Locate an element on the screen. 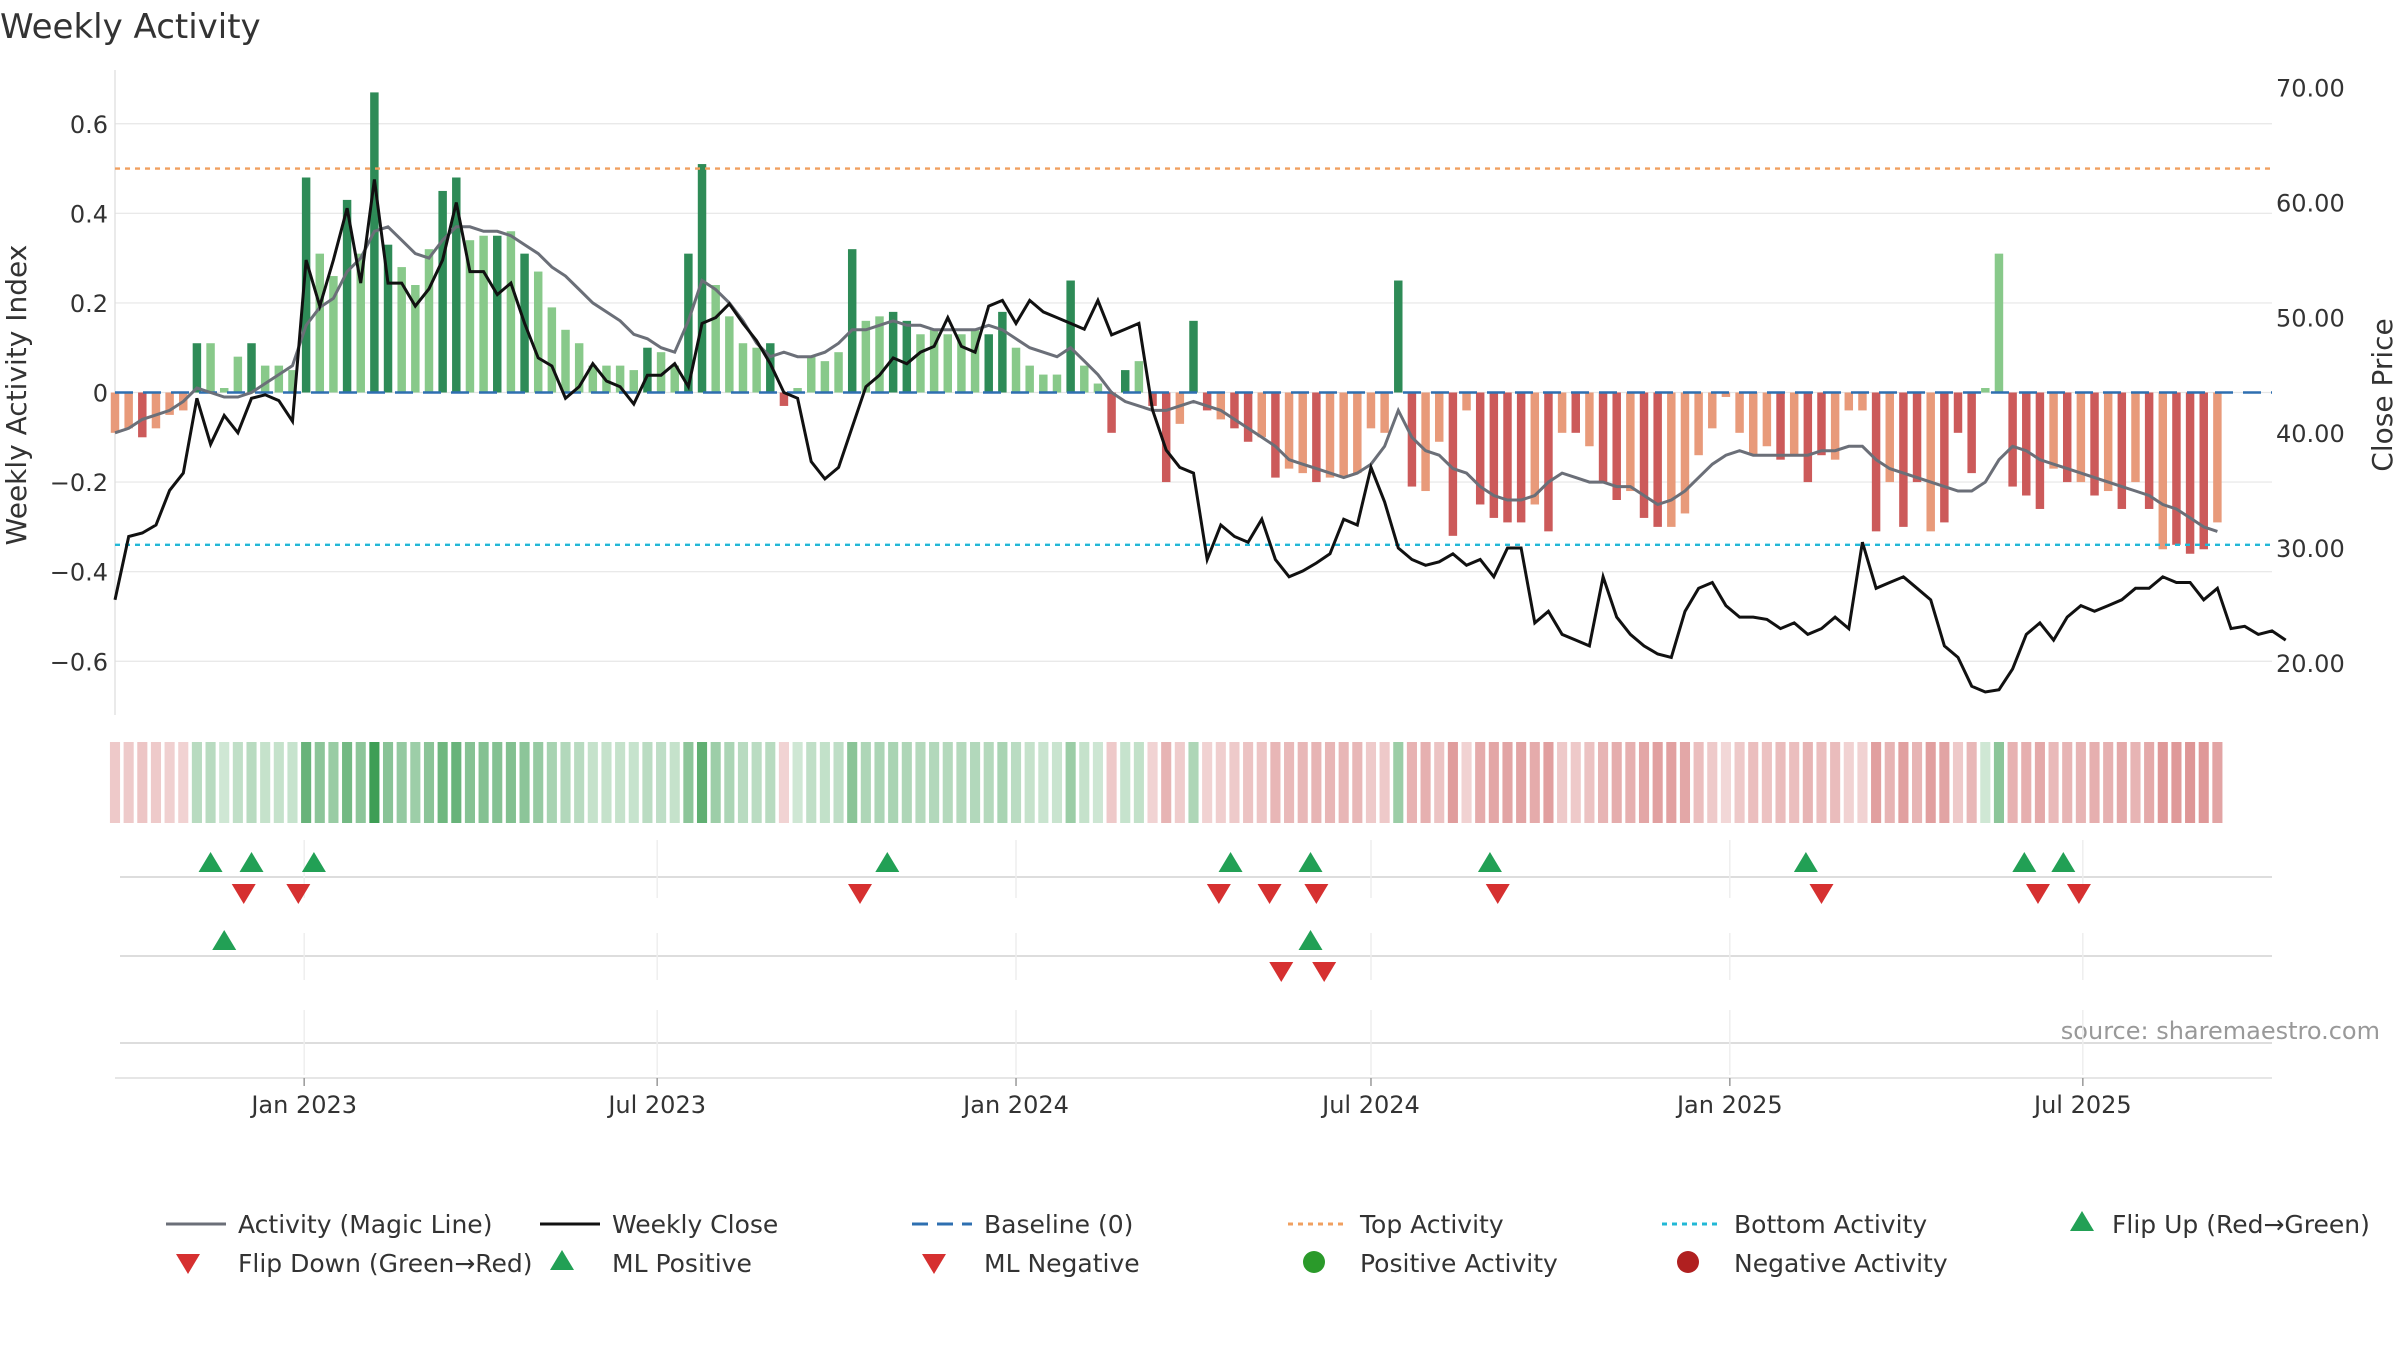 The image size is (2400, 1350). y2-axis-label: Close Price is located at coordinates (2382, 394).